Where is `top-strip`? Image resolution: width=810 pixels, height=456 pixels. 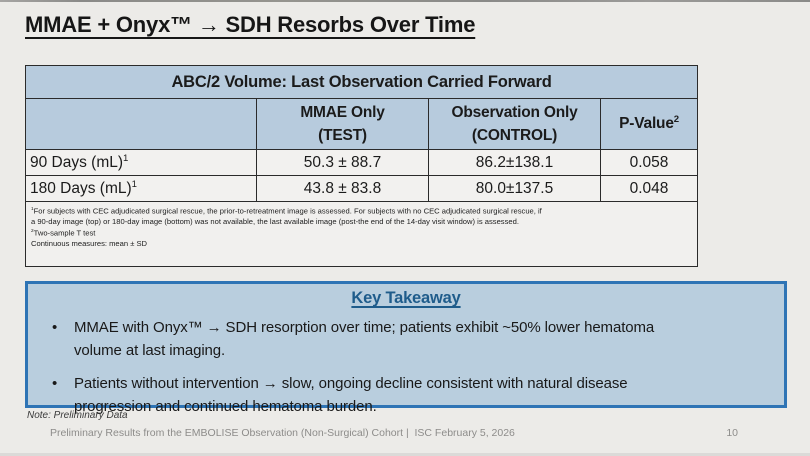 top-strip is located at coordinates (405, 1).